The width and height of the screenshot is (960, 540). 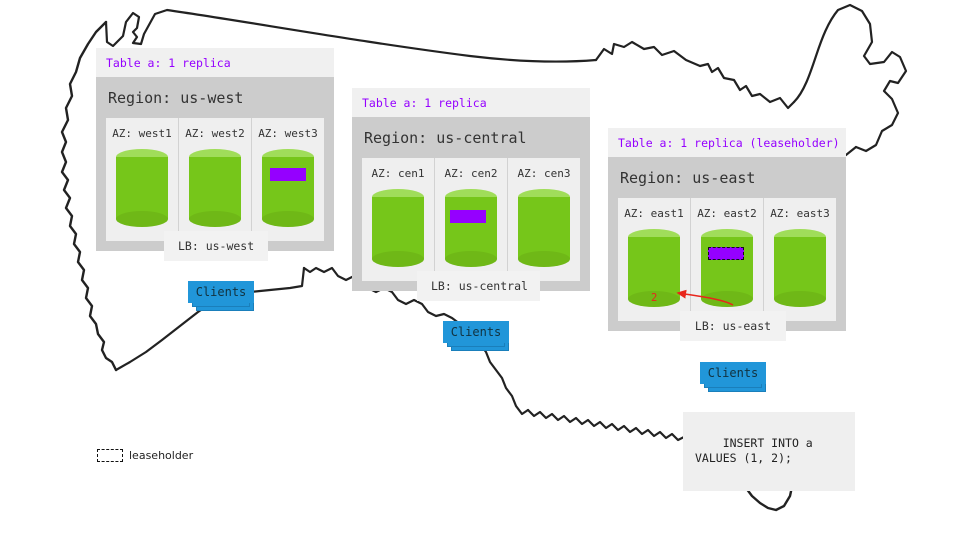 What do you see at coordinates (754, 450) in the screenshot?
I see `sql-text: INSERT INTO a VALUES (1, 2);` at bounding box center [754, 450].